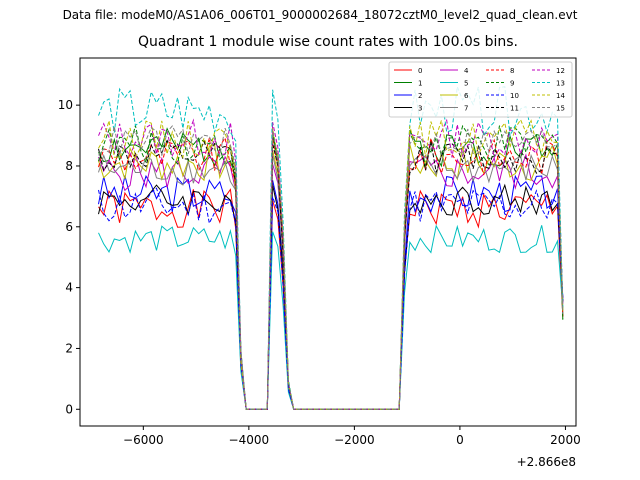 This screenshot has width=640, height=480. I want to click on legend-label-3: 3, so click(420, 109).